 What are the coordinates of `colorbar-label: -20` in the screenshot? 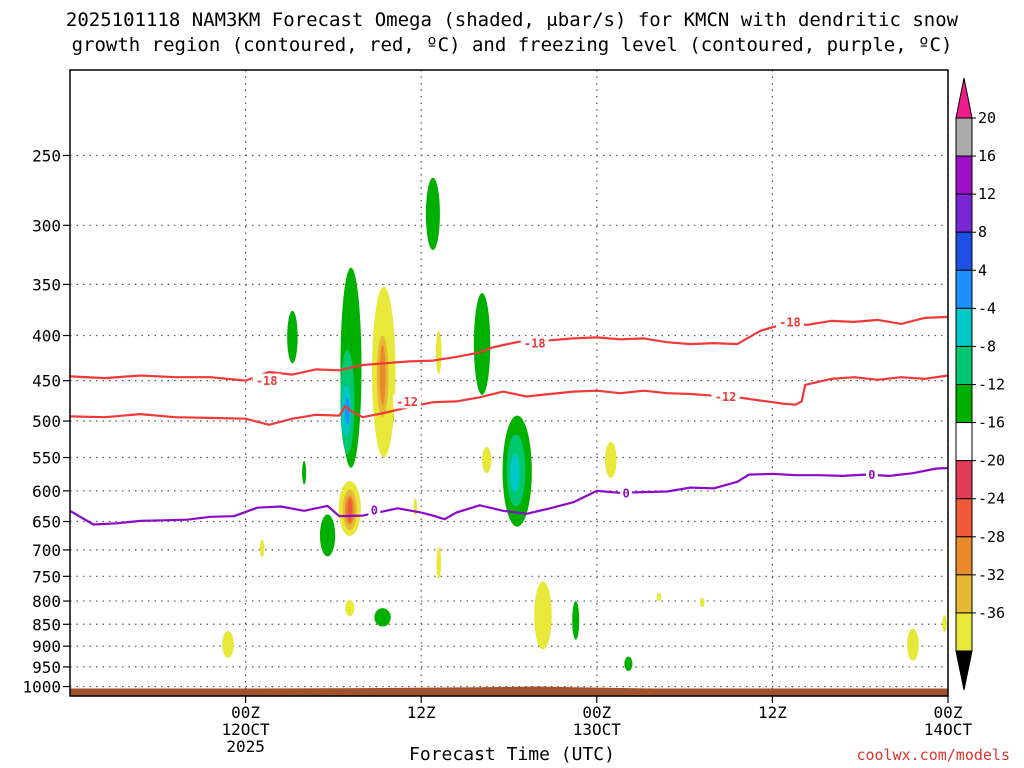 It's located at (991, 461).